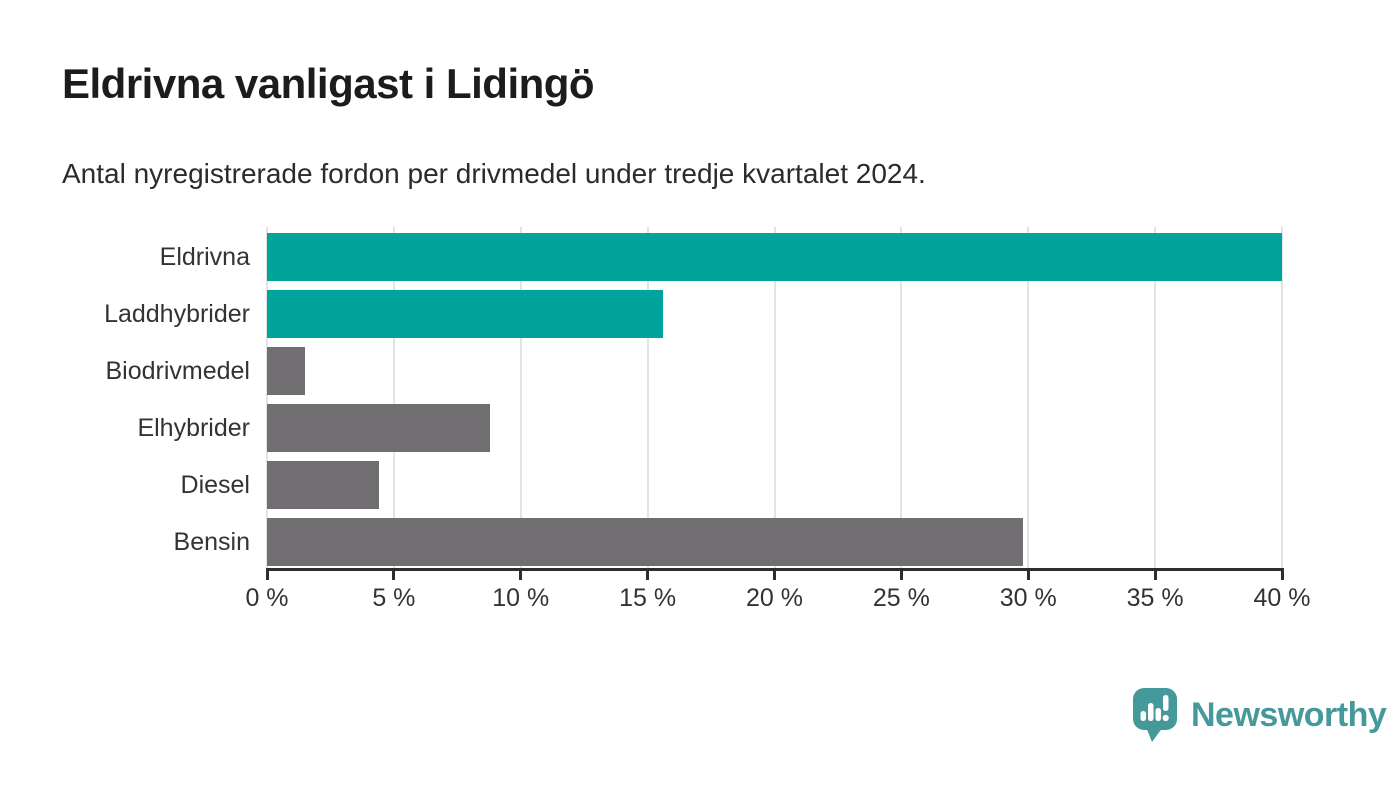  I want to click on x-tick-label: 30 %, so click(1028, 598).